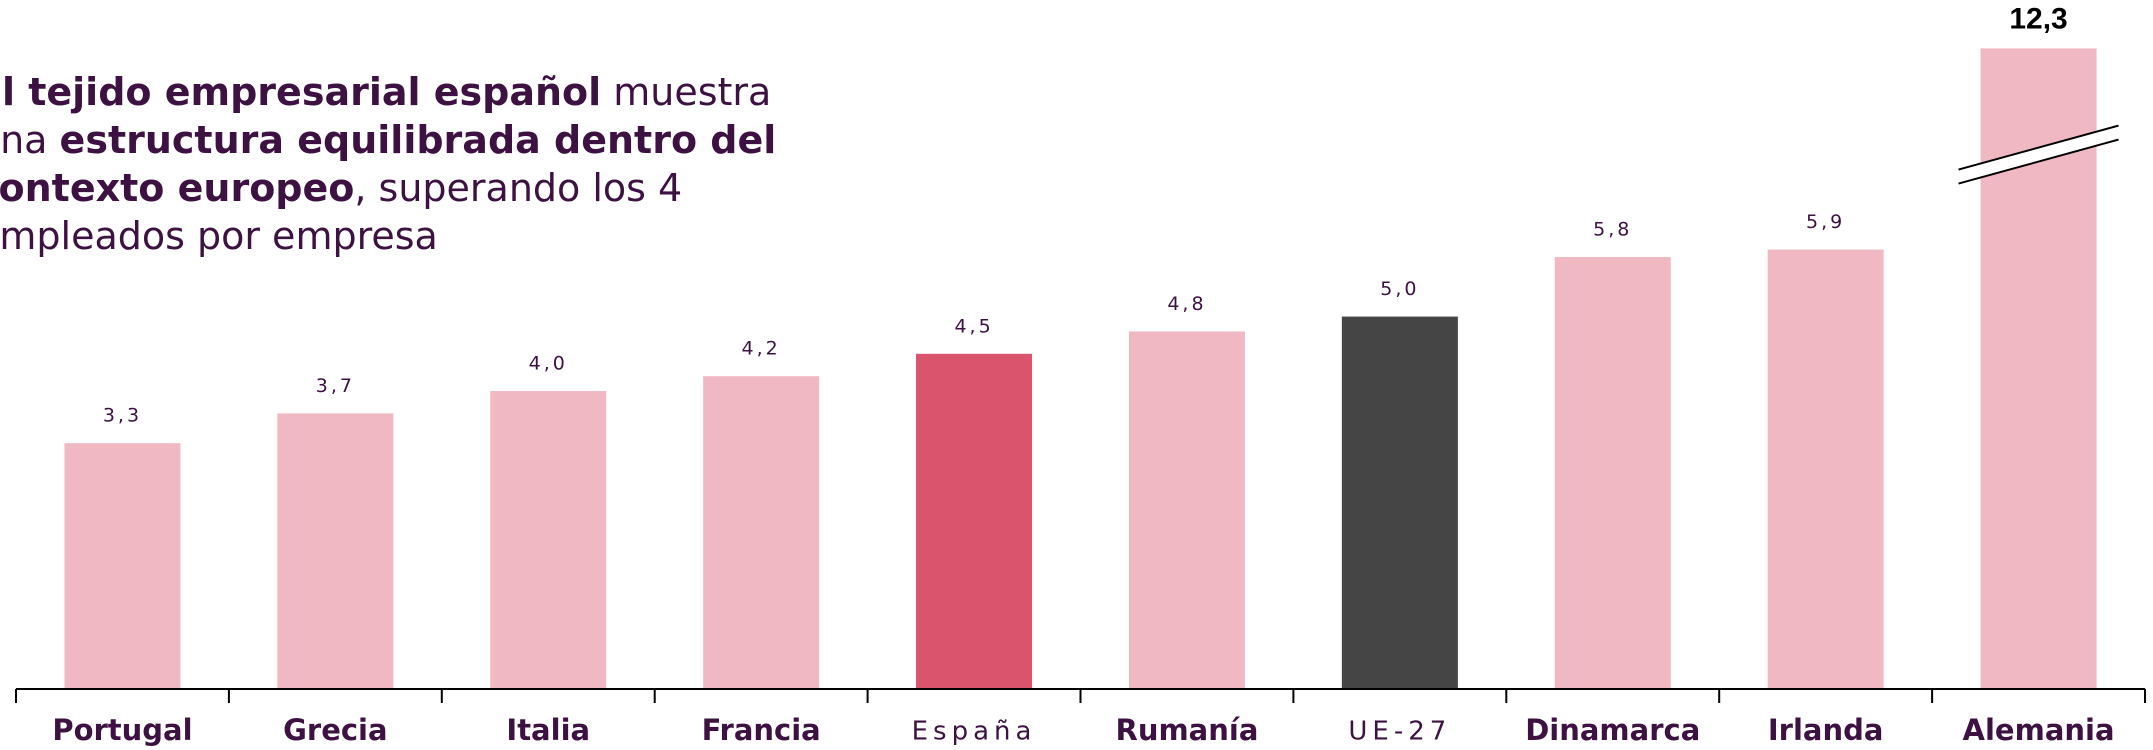  Describe the element at coordinates (1612, 730) in the screenshot. I see `x-tick-label: Dinamarca` at that location.